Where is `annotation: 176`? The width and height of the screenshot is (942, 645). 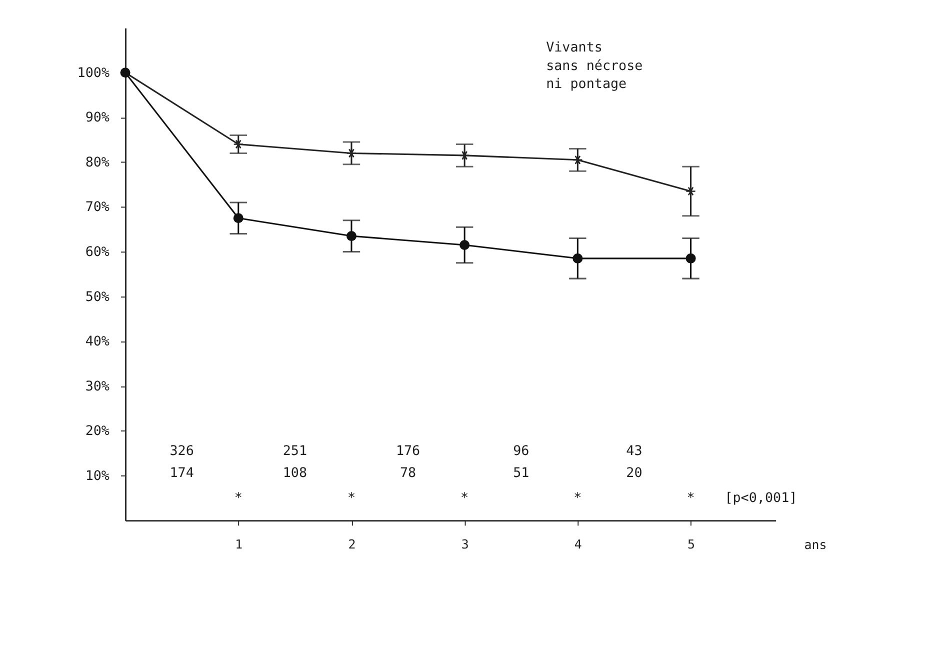
annotation: 176 is located at coordinates (408, 451).